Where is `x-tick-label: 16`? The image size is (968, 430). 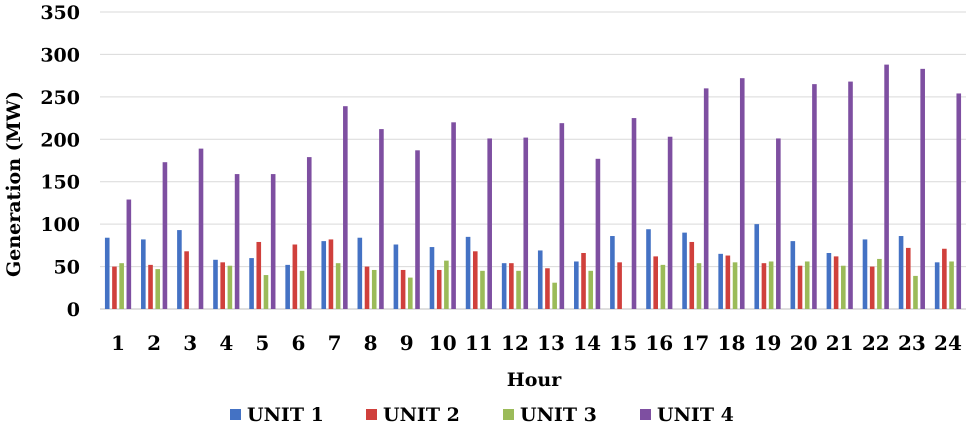
x-tick-label: 16 is located at coordinates (659, 343).